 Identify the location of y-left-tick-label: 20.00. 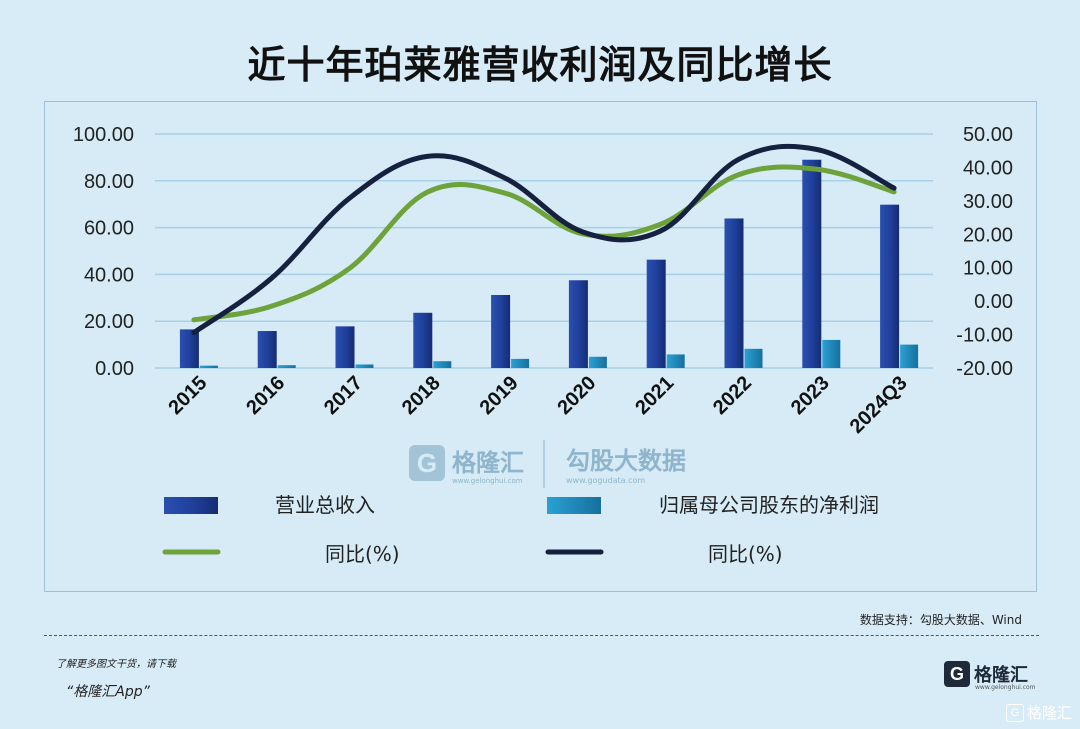
(109, 322).